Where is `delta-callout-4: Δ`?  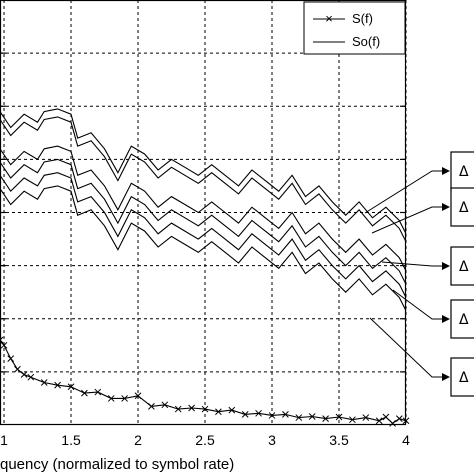
delta-callout-4: Δ is located at coordinates (421, 357).